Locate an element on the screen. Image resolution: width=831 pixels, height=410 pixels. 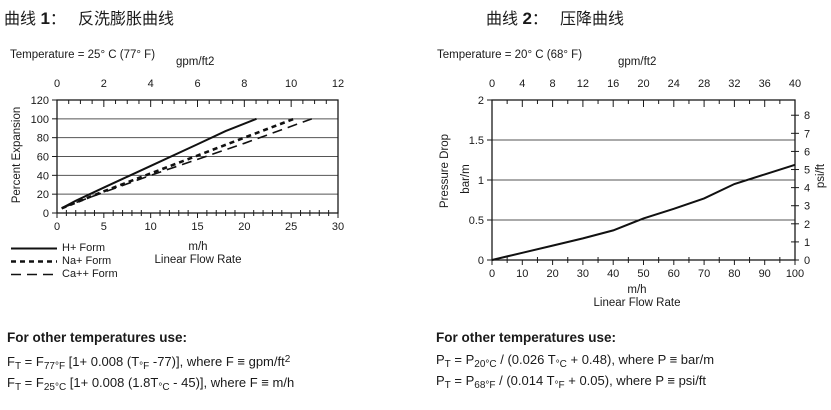
left-chart-title: 曲线 1： 反洗膨胀曲线 is located at coordinates (89, 17).